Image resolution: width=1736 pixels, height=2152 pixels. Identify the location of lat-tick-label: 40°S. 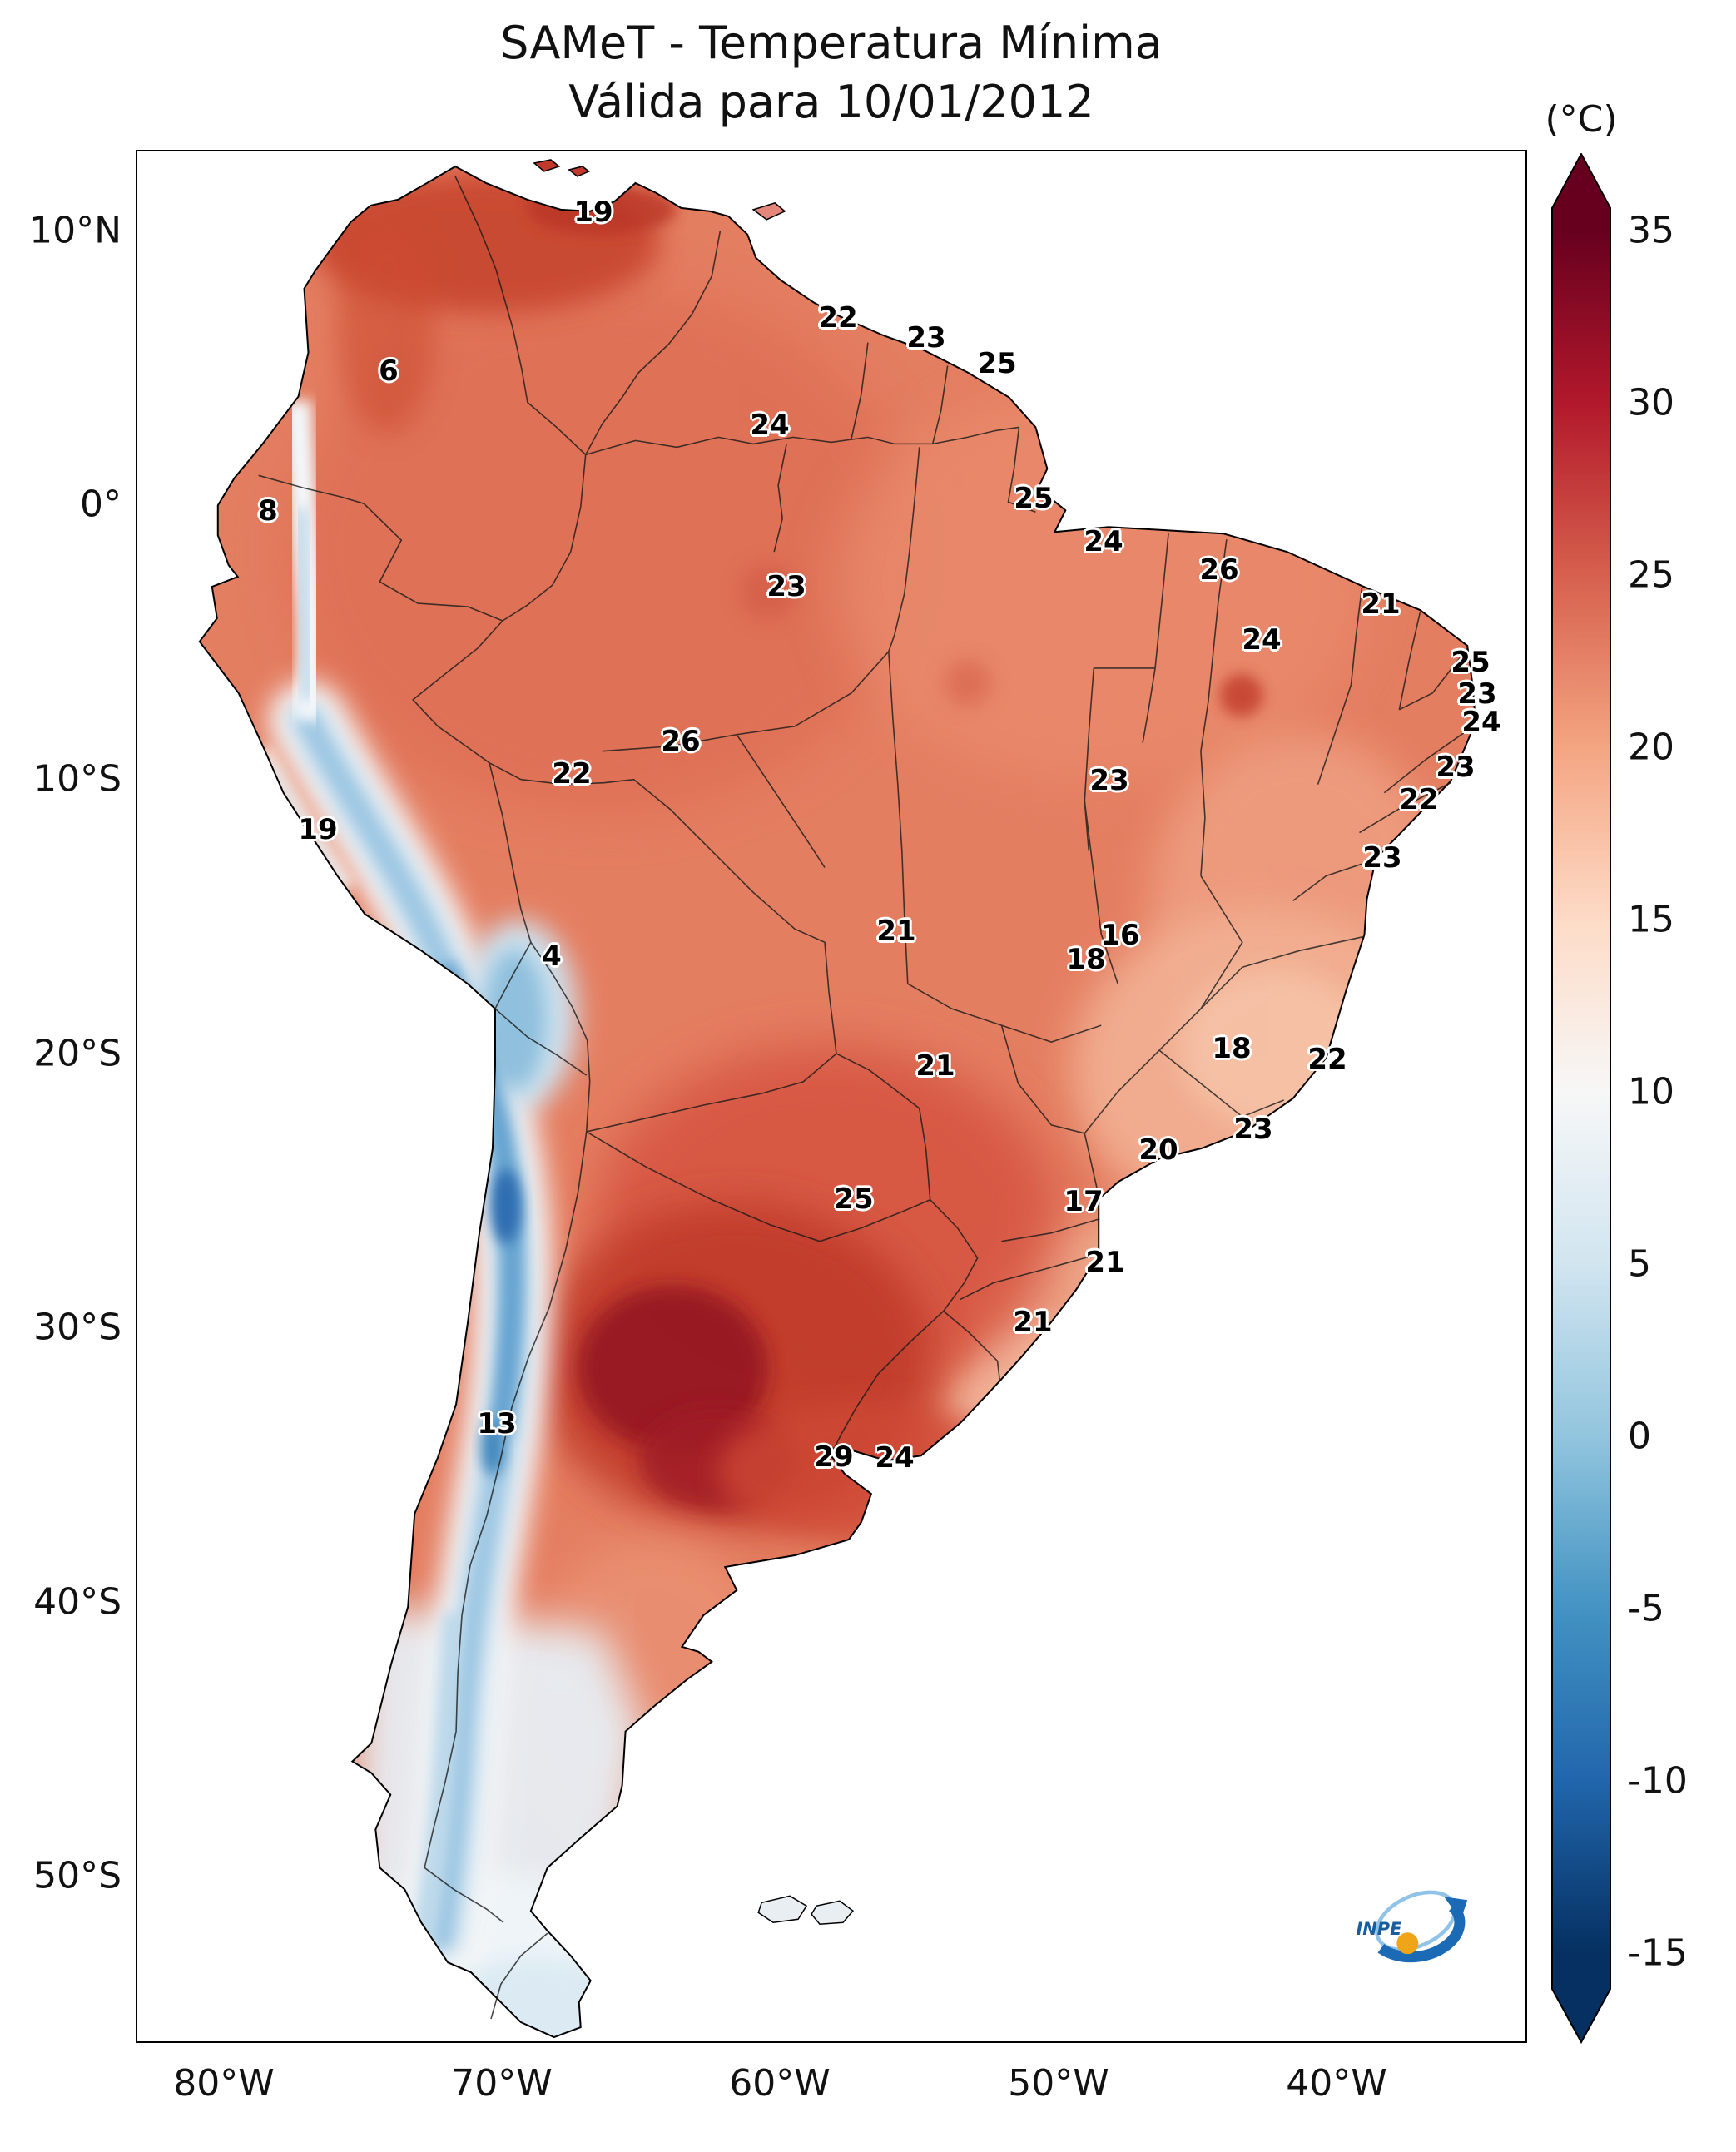
(77, 1602).